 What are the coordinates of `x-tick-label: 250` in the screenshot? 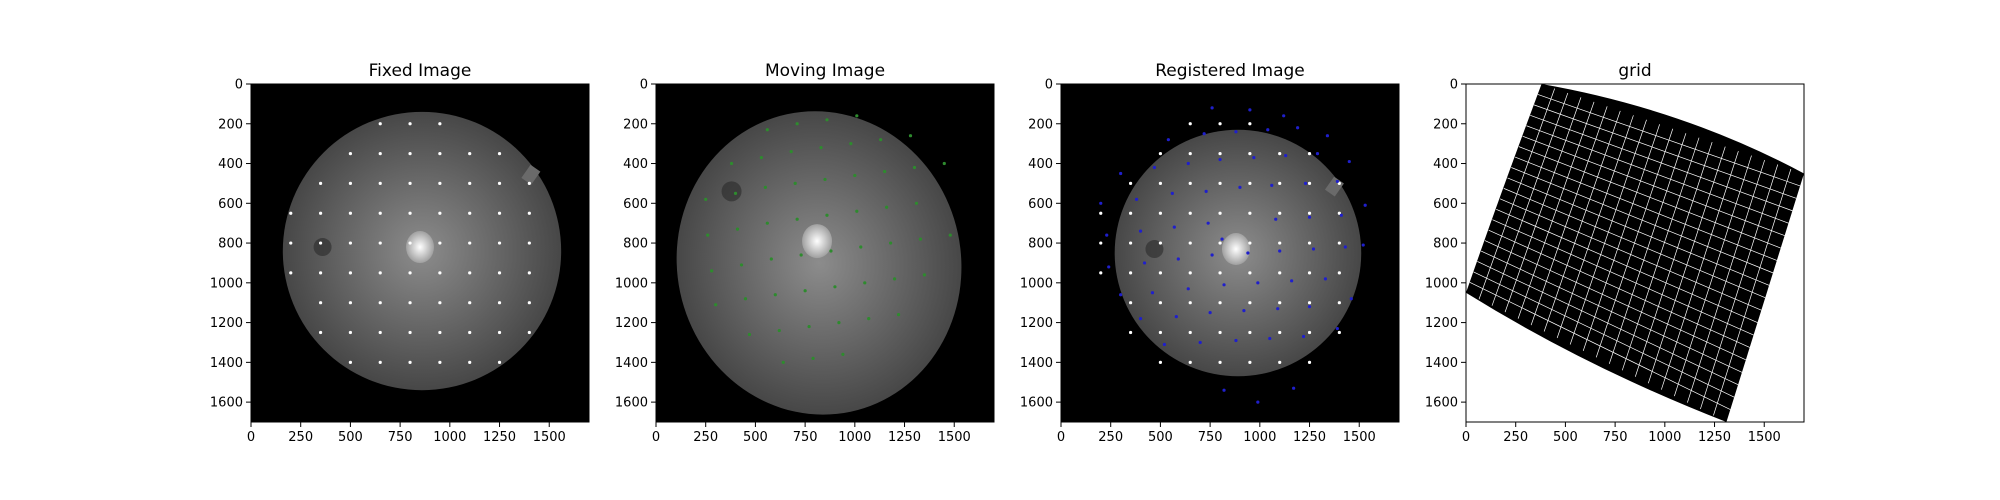 It's located at (300, 437).